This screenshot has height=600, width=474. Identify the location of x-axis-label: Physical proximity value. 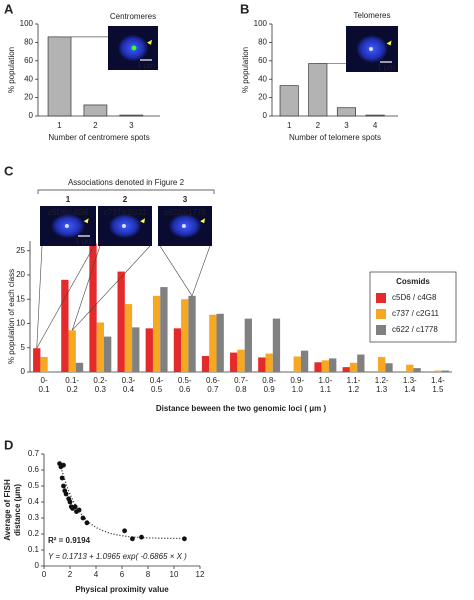
(122, 589).